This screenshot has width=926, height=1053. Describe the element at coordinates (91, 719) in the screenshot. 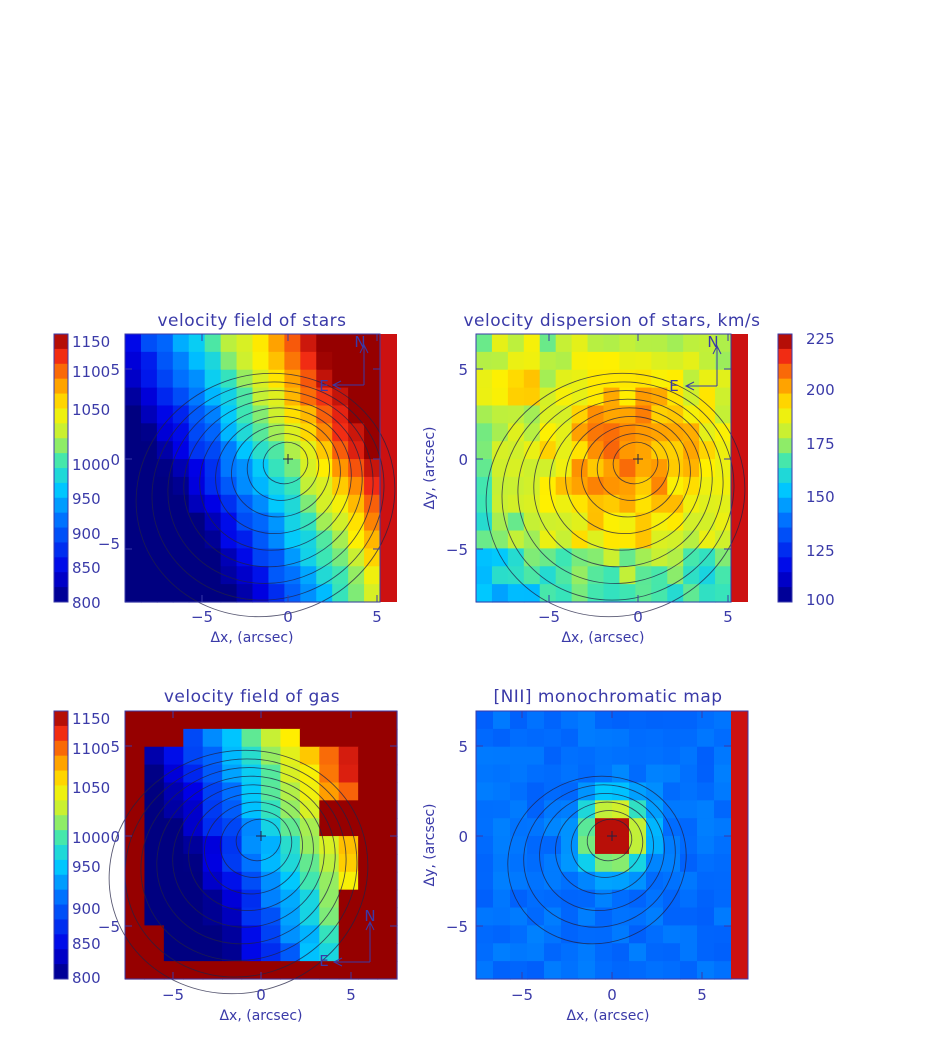

I see `colorbar-tick: 1150` at that location.